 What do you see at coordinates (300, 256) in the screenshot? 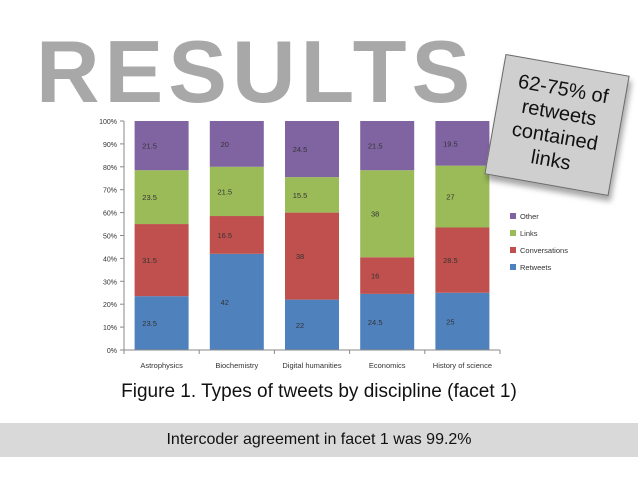
I see `data-label-conversations-2: 38` at bounding box center [300, 256].